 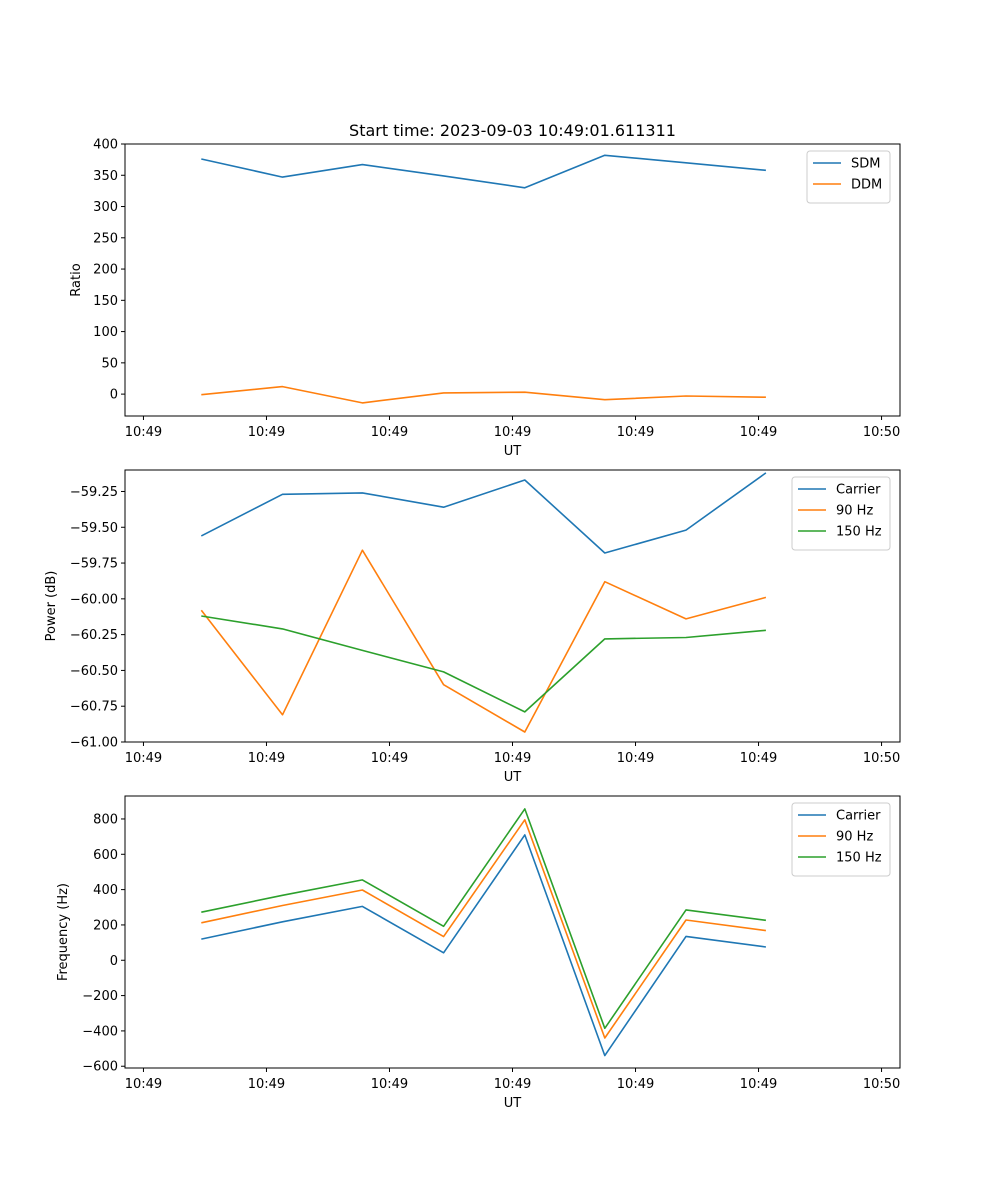 I want to click on legend-label: SDM, so click(x=865, y=164).